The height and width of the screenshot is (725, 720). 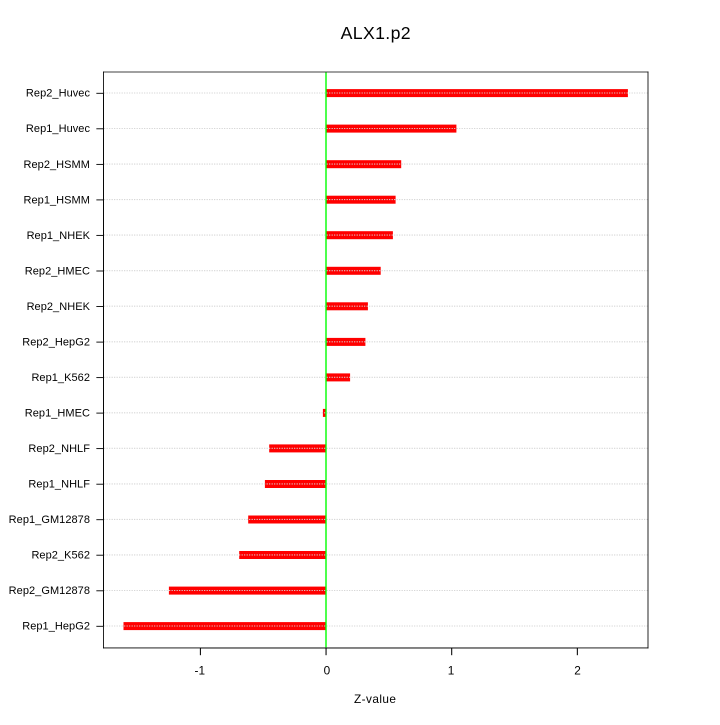 I want to click on svg-text: 2, so click(x=577, y=670).